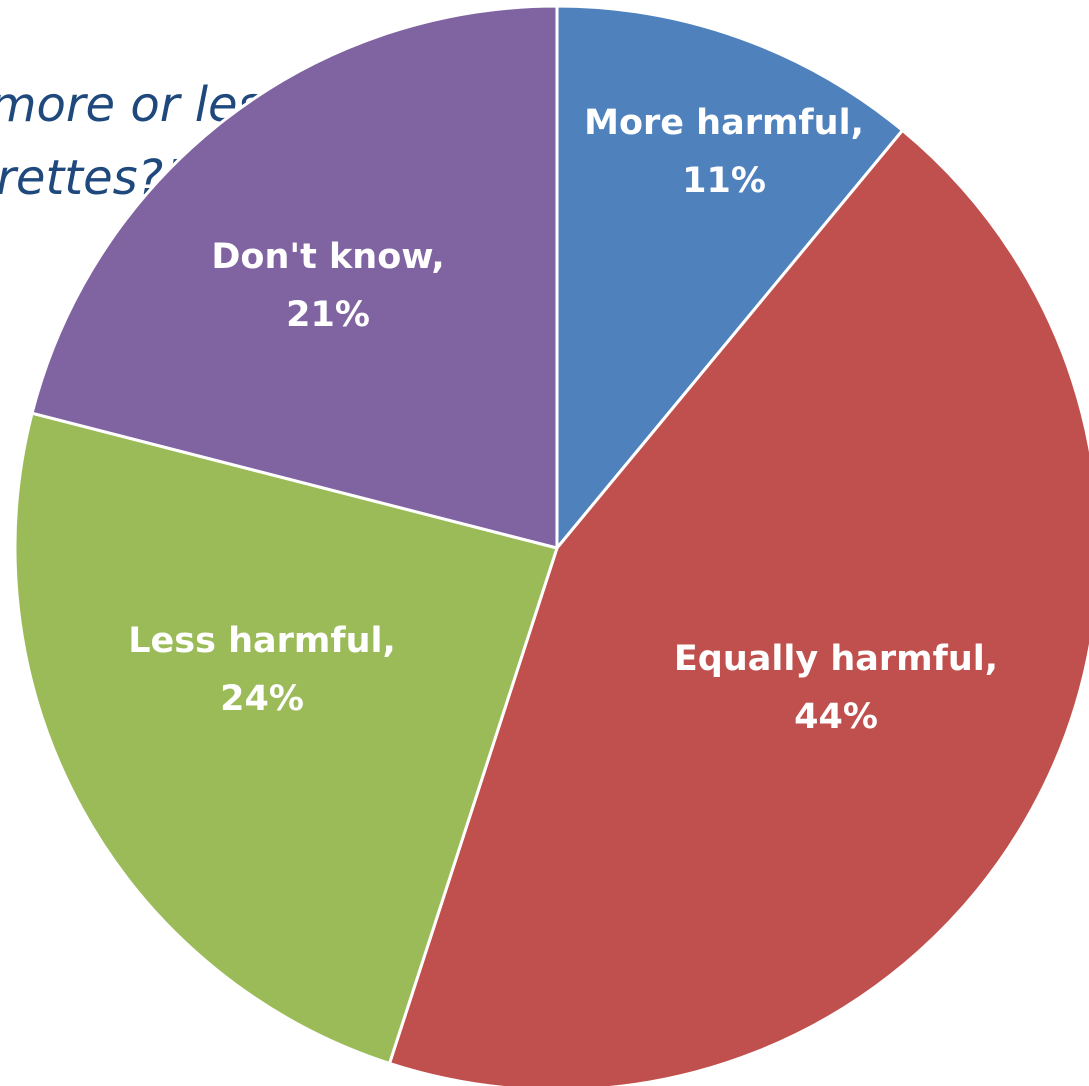 The height and width of the screenshot is (1086, 1089). Describe the element at coordinates (724, 152) in the screenshot. I see `data-label-more-harmful: More harmful, 11%` at that location.